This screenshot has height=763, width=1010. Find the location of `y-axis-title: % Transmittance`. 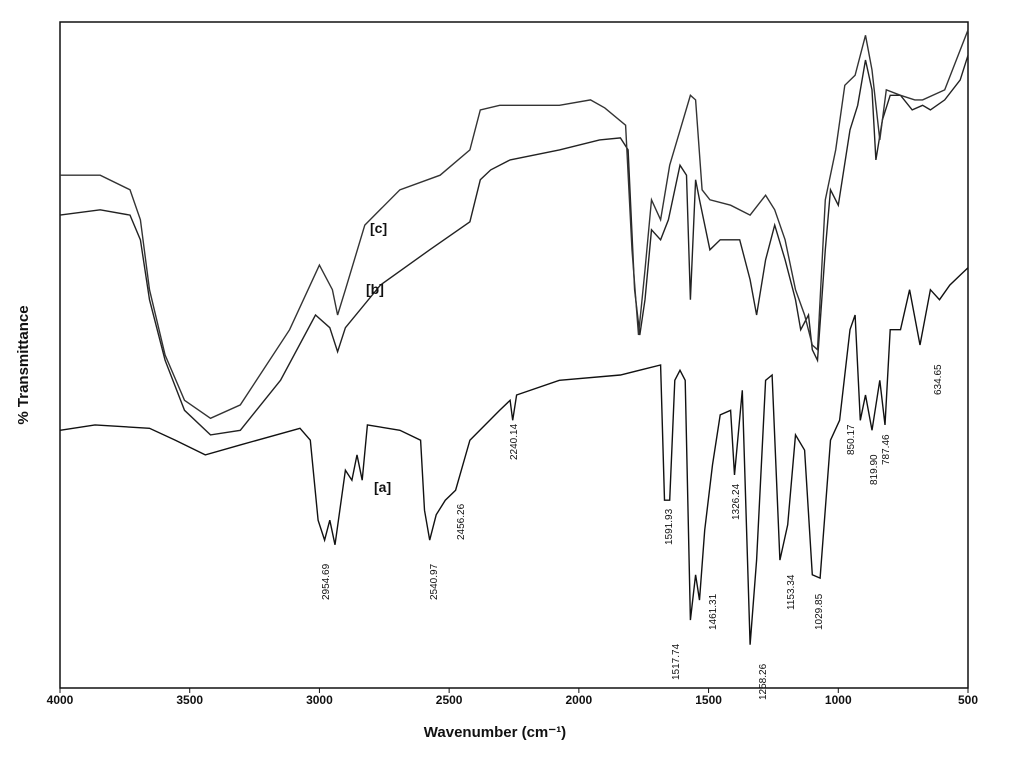

y-axis-title: % Transmittance is located at coordinates (23, 364).